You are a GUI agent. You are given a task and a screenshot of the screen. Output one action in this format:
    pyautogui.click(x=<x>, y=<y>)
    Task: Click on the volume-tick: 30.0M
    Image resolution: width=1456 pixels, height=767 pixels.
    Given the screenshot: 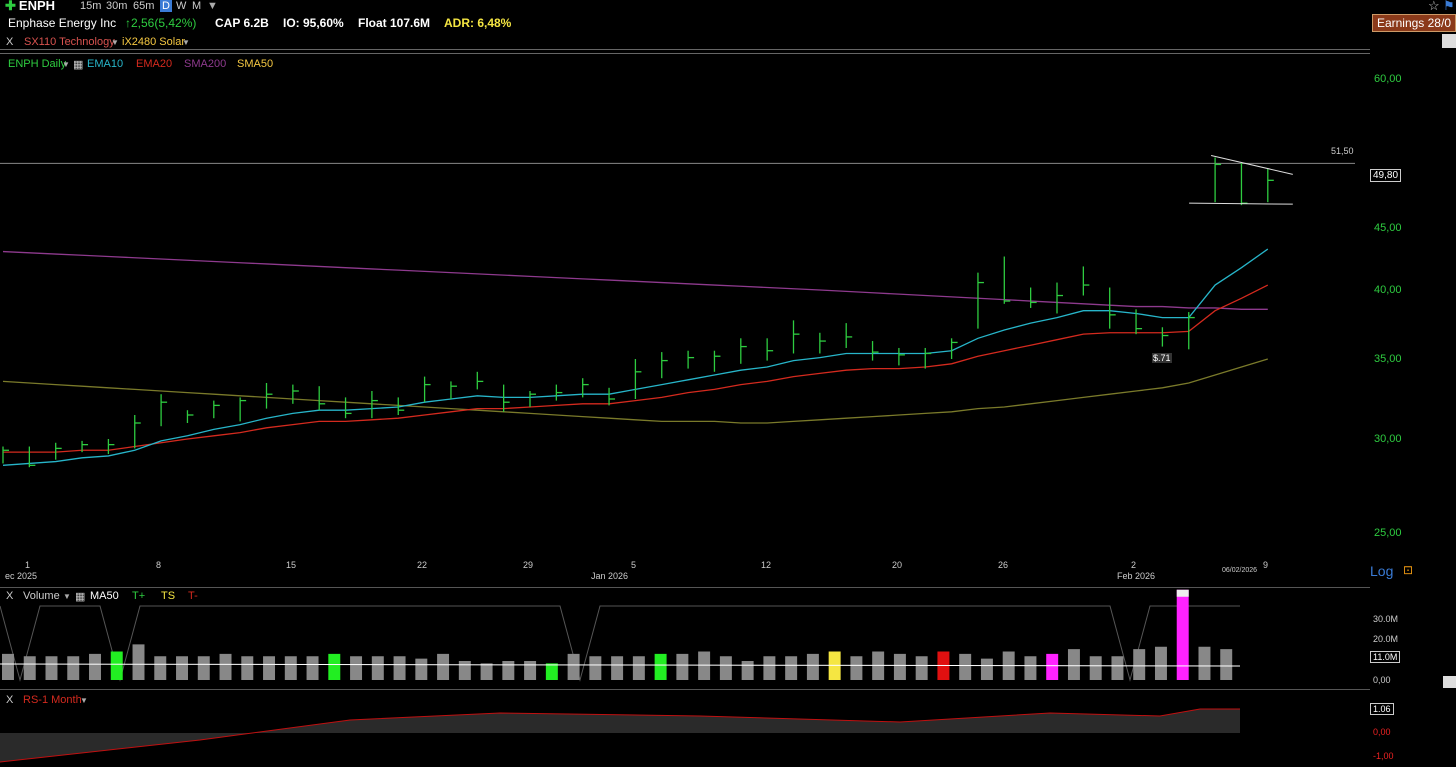 What is the action you would take?
    pyautogui.click(x=1386, y=619)
    